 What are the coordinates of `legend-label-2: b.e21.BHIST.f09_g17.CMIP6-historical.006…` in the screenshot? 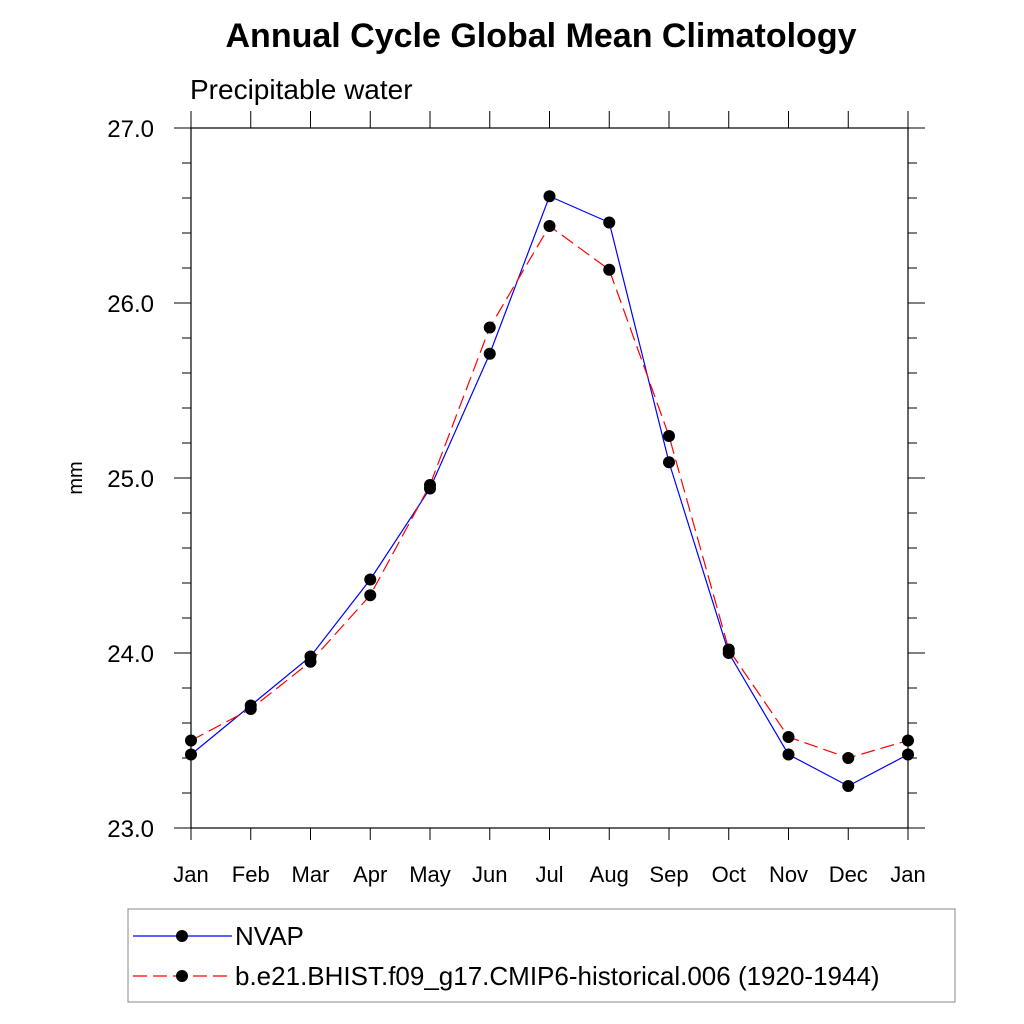 It's located at (557, 976).